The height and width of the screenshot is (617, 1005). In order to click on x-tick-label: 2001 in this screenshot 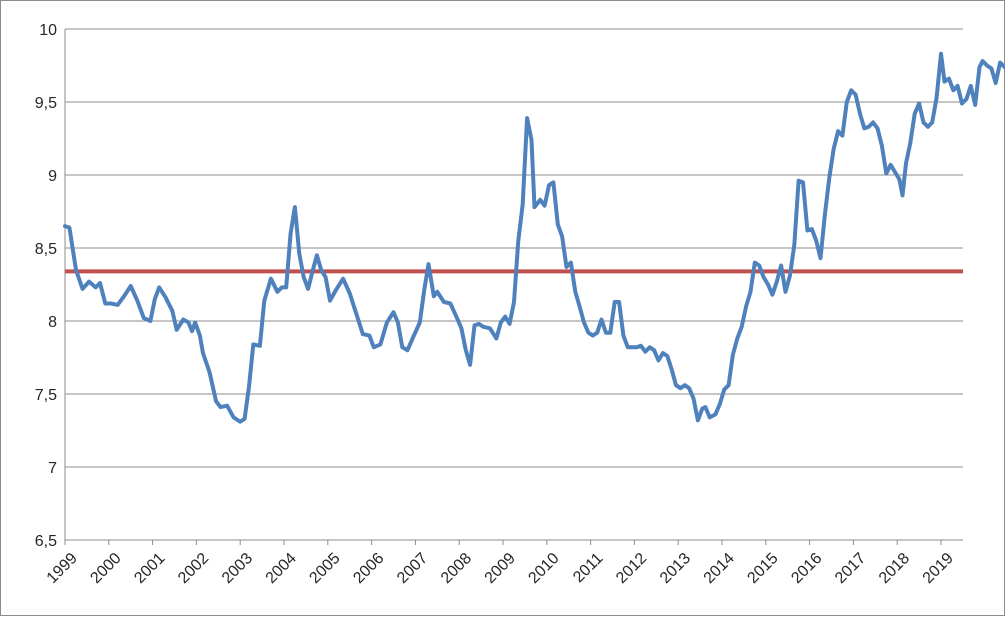, I will do `click(149, 568)`.